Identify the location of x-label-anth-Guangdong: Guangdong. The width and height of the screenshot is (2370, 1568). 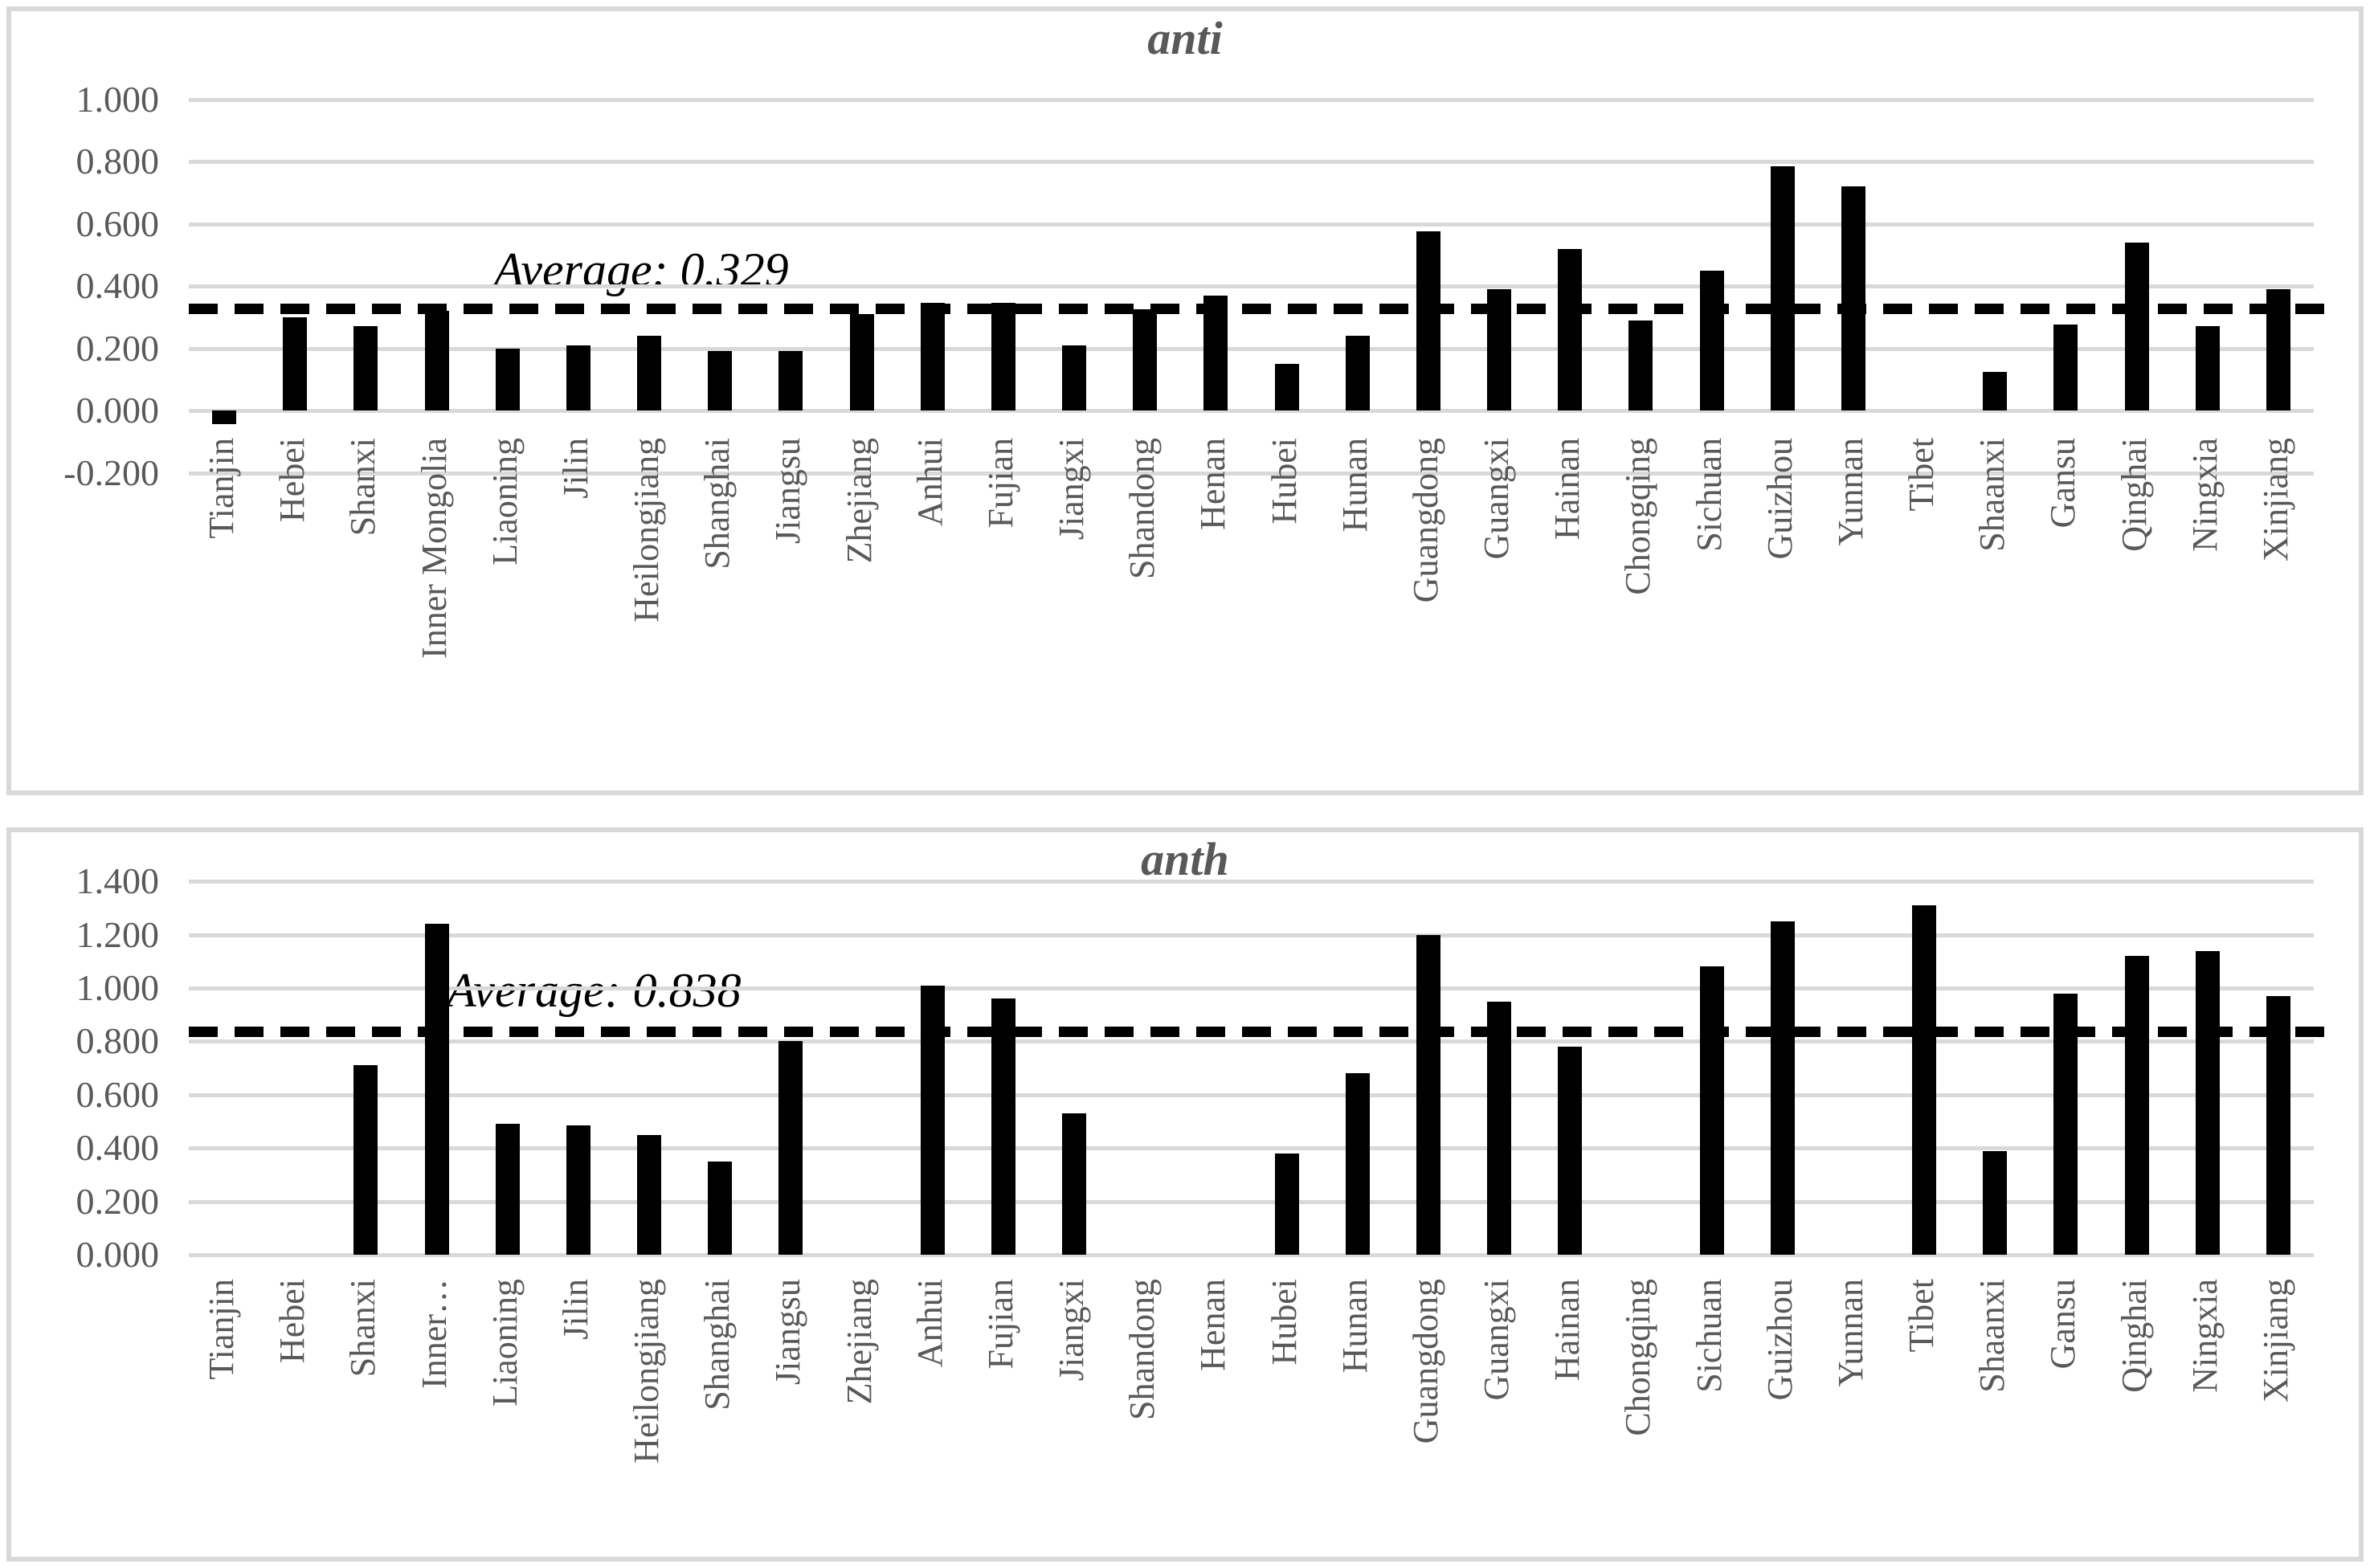
(1425, 1361).